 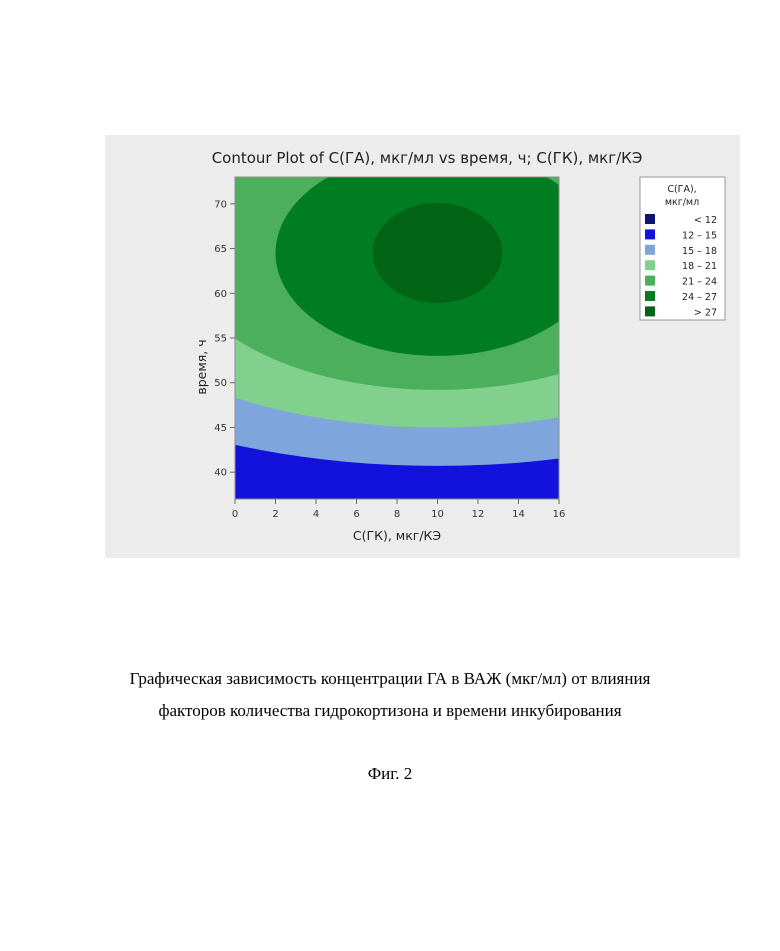 I want to click on legend-label: 15 – 18, so click(x=699, y=251).